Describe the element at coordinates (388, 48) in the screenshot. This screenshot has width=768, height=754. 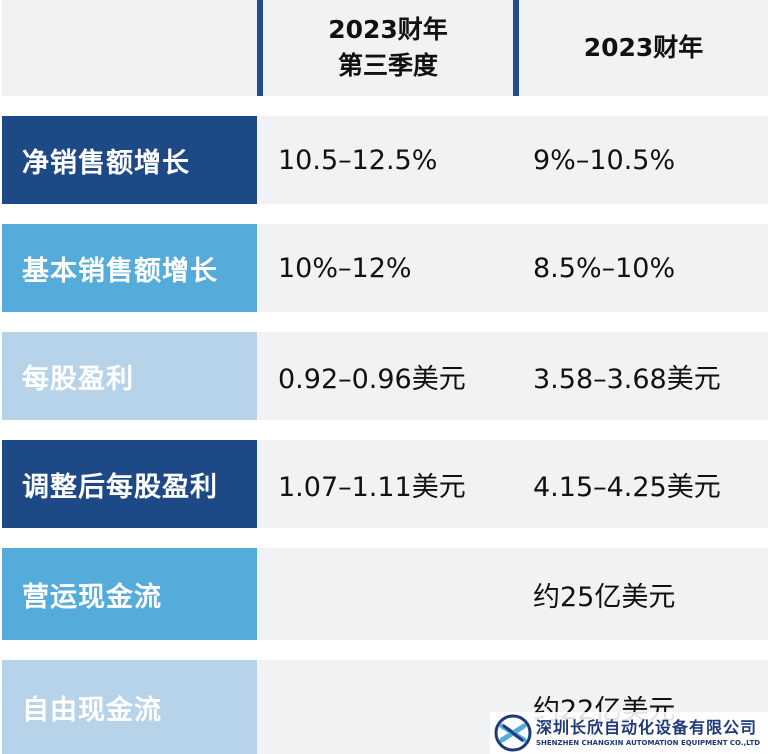
I see `header-q3-column: 2023财年 第三季度` at that location.